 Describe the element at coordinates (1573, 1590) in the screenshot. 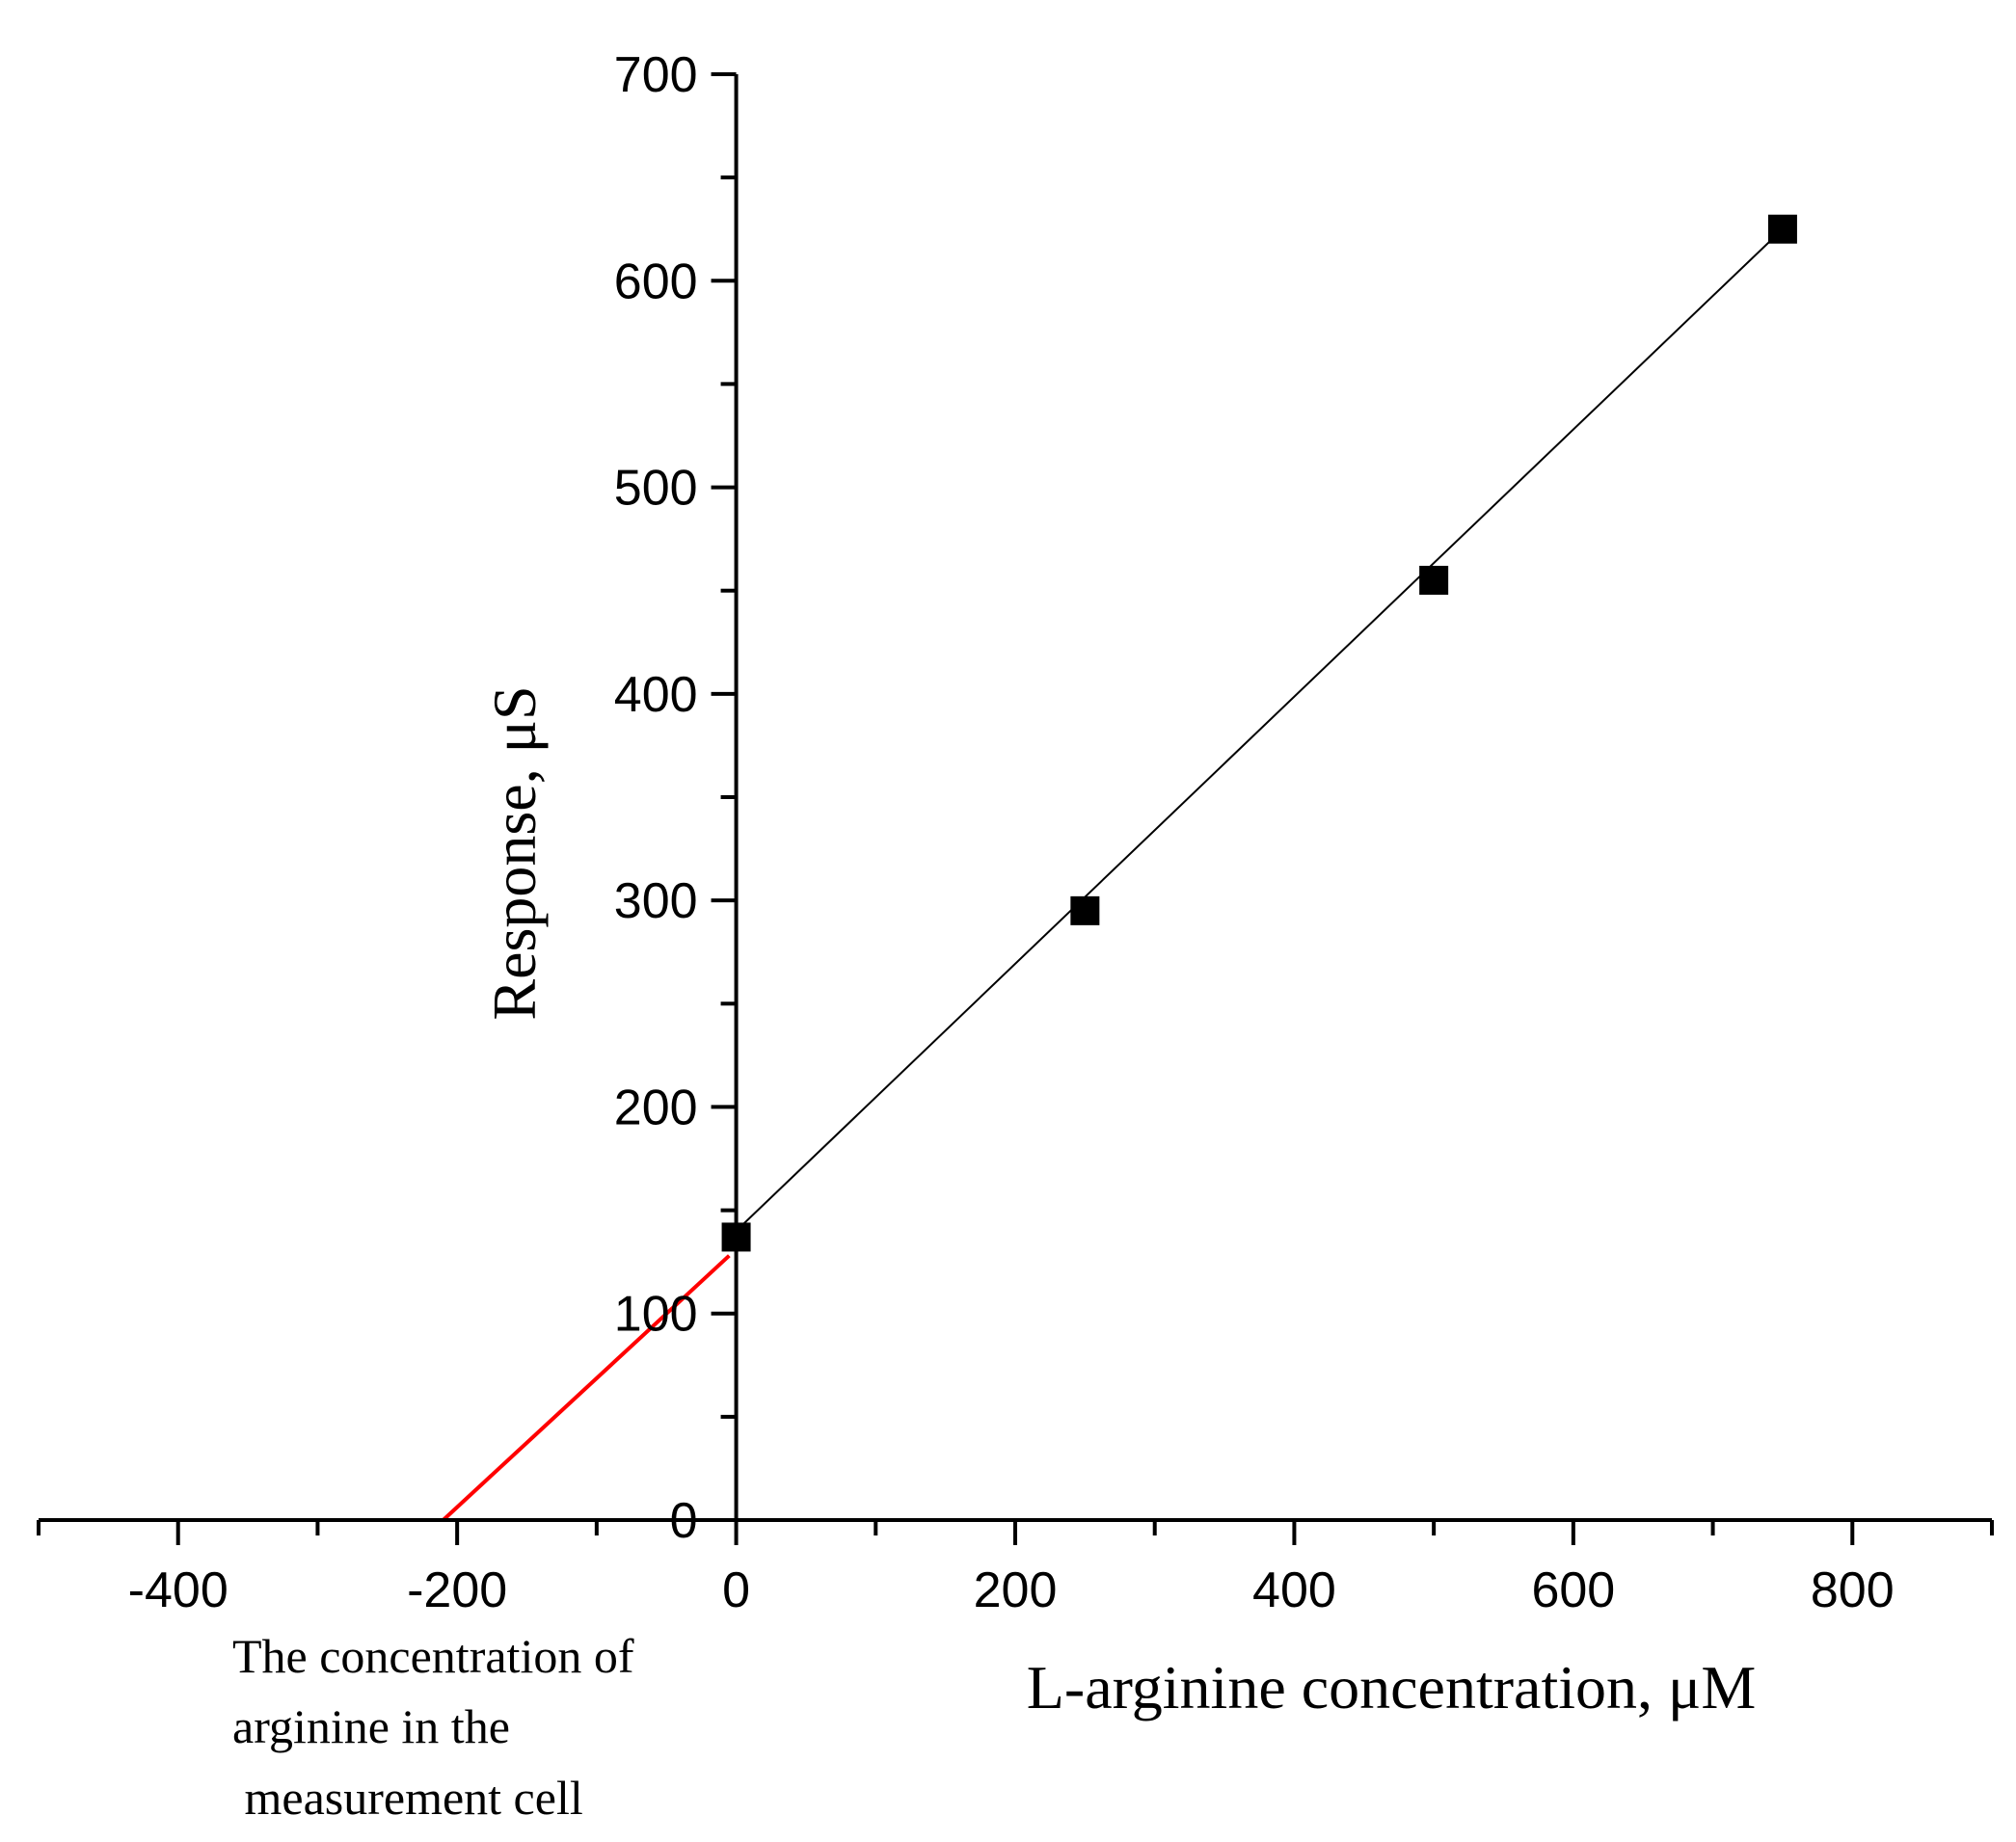

I see `x-tick-label: 600` at that location.